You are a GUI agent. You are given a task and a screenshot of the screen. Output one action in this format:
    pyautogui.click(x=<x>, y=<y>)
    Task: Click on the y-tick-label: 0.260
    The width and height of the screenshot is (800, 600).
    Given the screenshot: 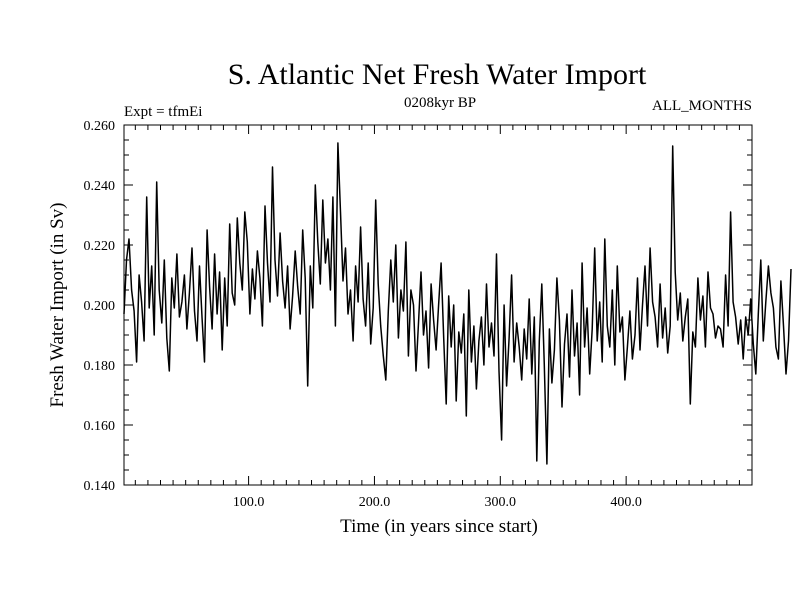 What is the action you would take?
    pyautogui.click(x=100, y=126)
    